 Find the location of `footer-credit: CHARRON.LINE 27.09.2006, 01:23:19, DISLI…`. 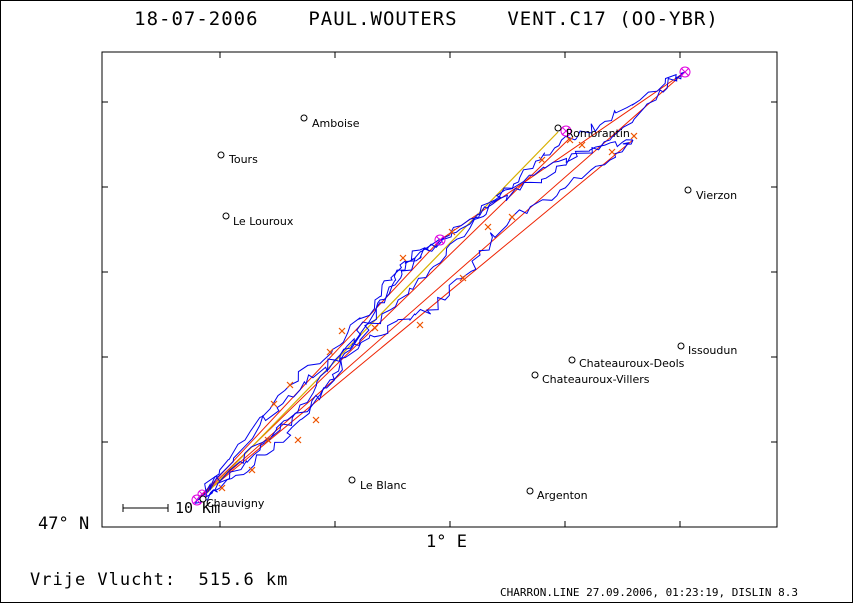

footer-credit: CHARRON.LINE 27.09.2006, 01:23:19, DISLI… is located at coordinates (649, 592).